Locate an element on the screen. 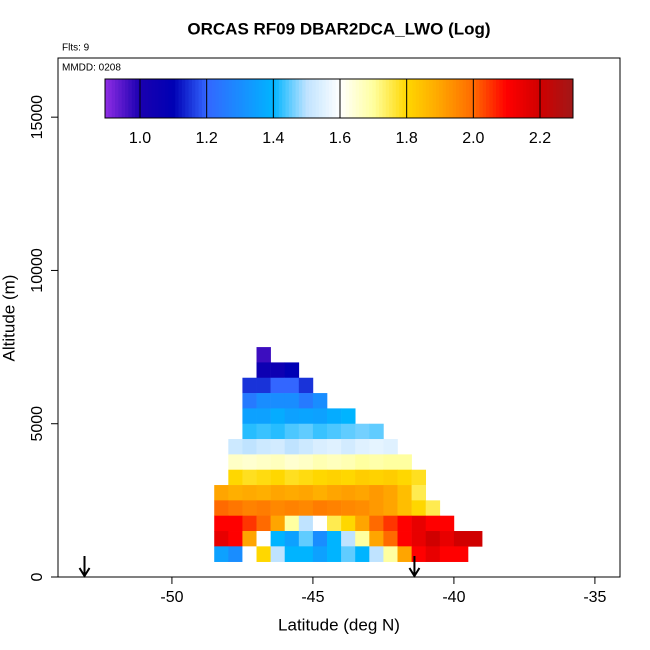 The height and width of the screenshot is (650, 650). y-axis-title: Altitude (m) is located at coordinates (9, 318).